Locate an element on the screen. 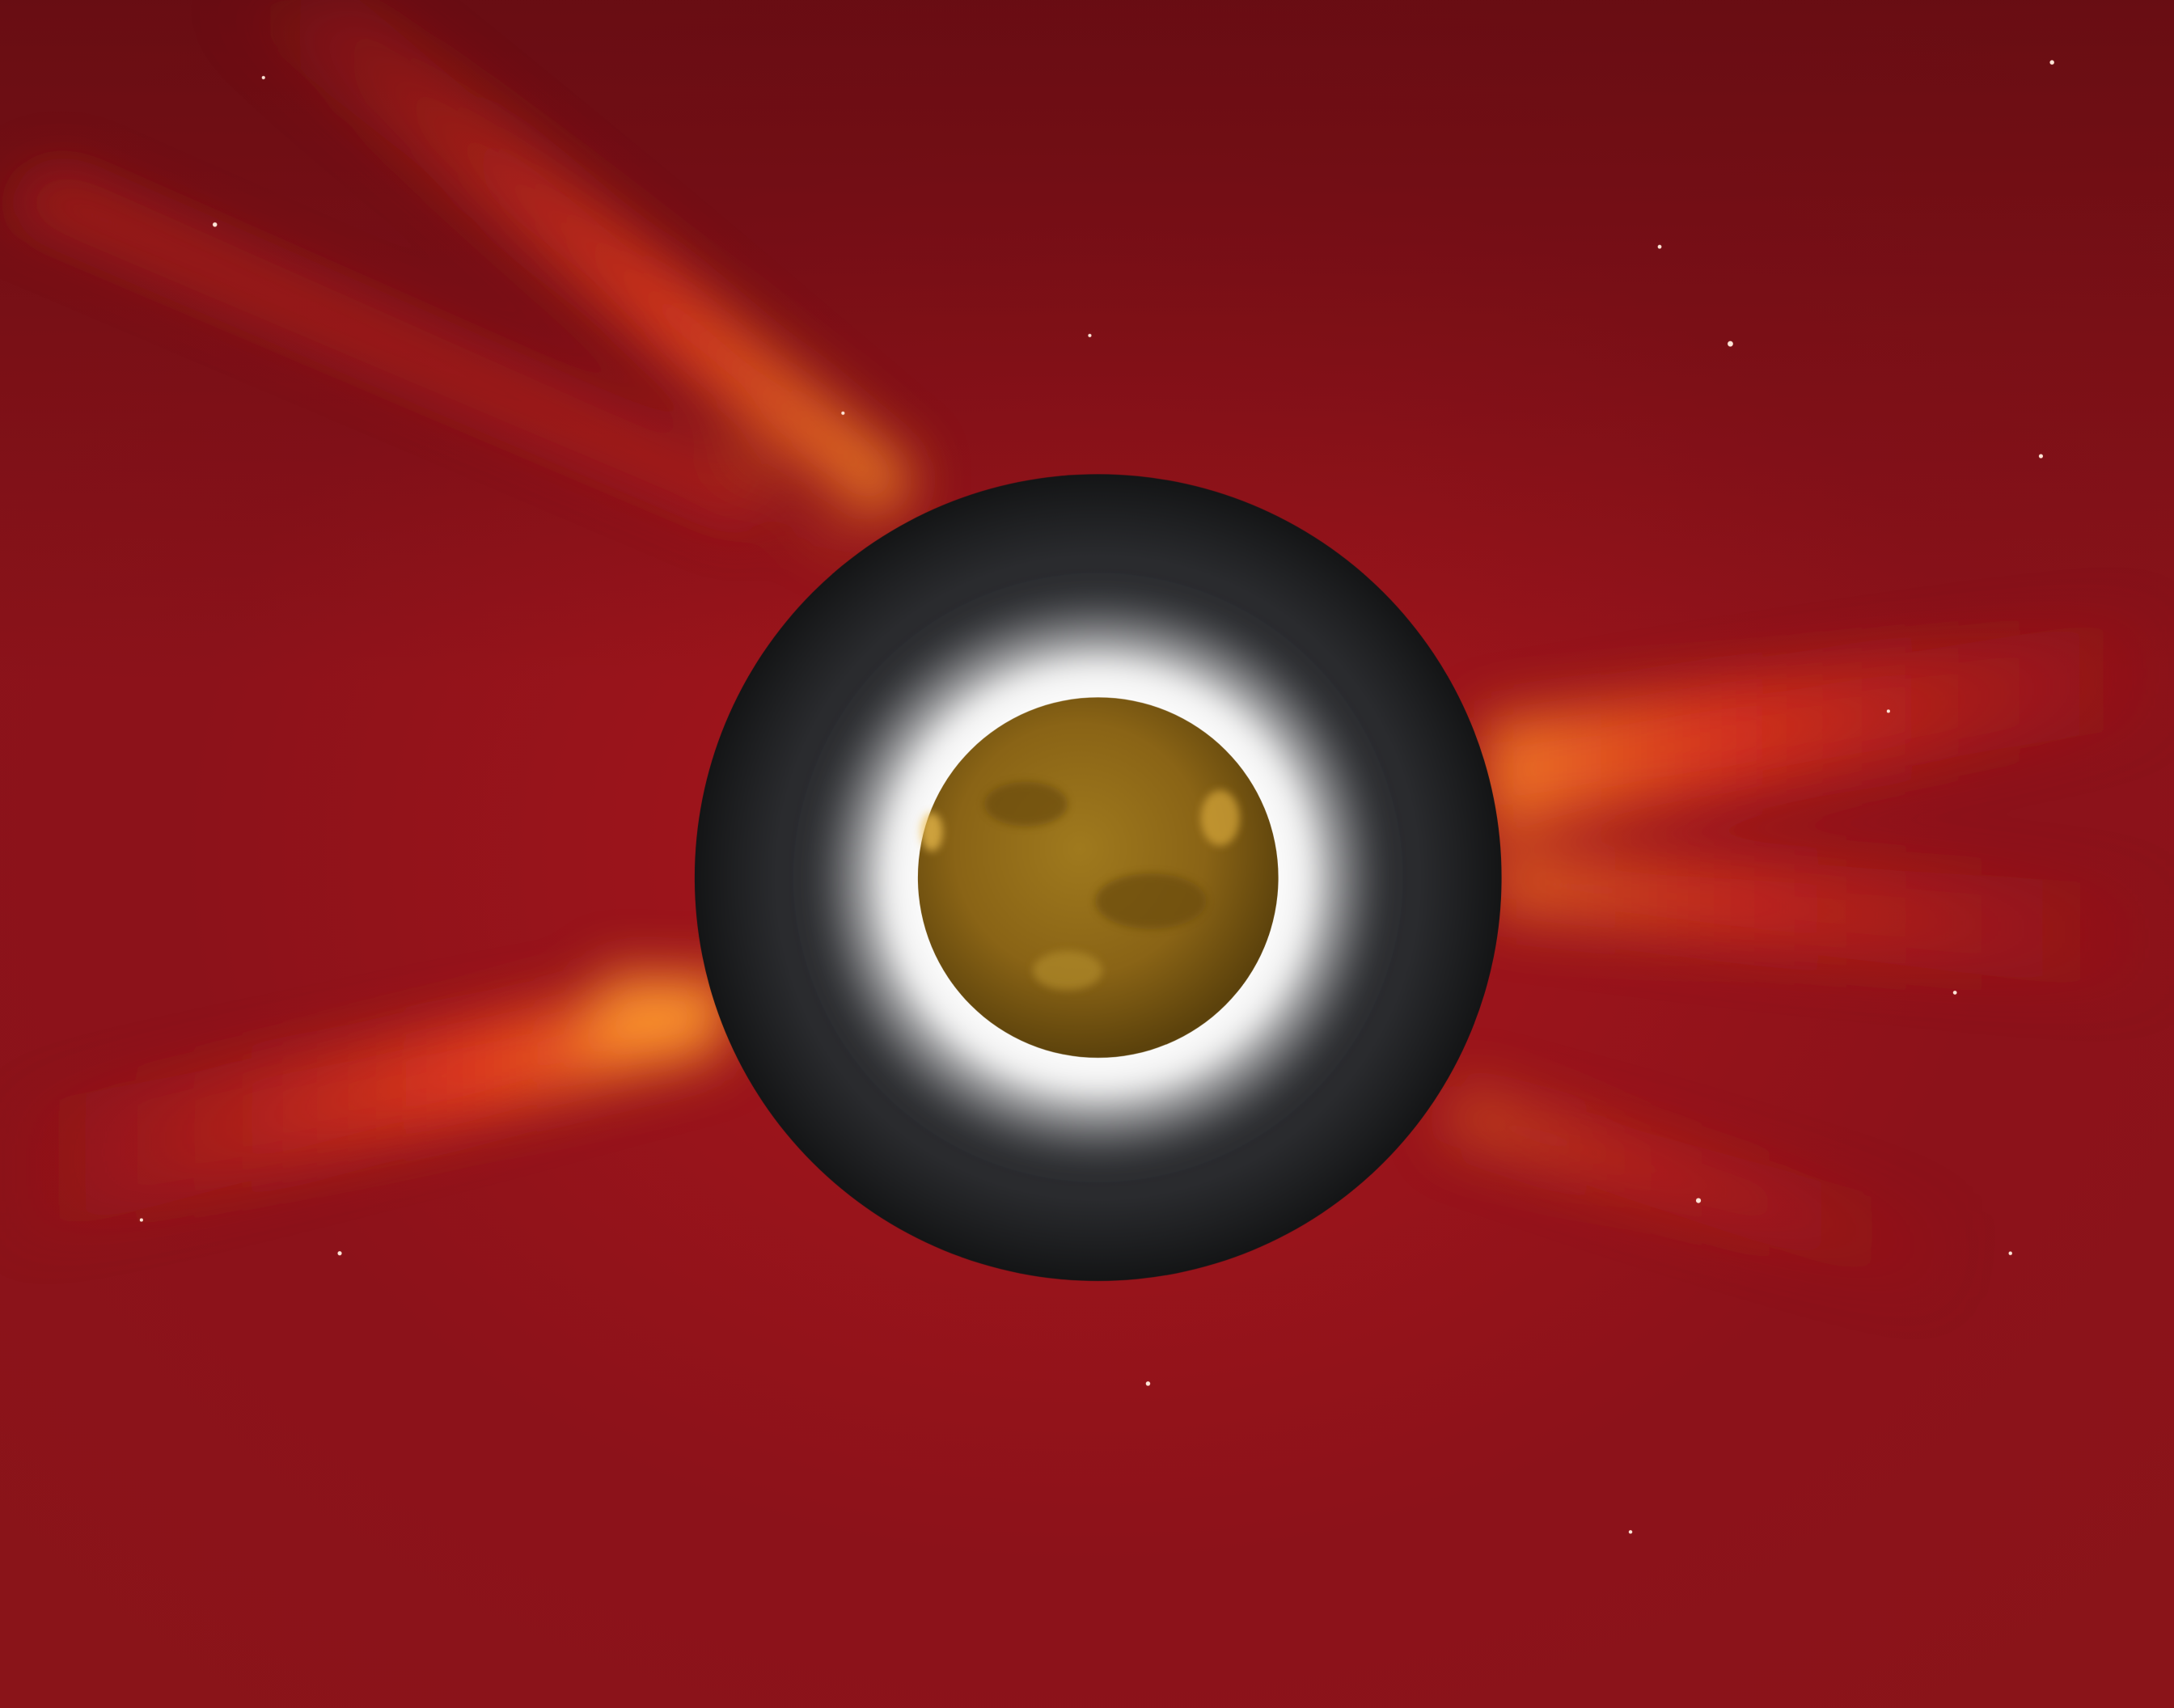  streamer-right is located at coordinates (1828, 721).